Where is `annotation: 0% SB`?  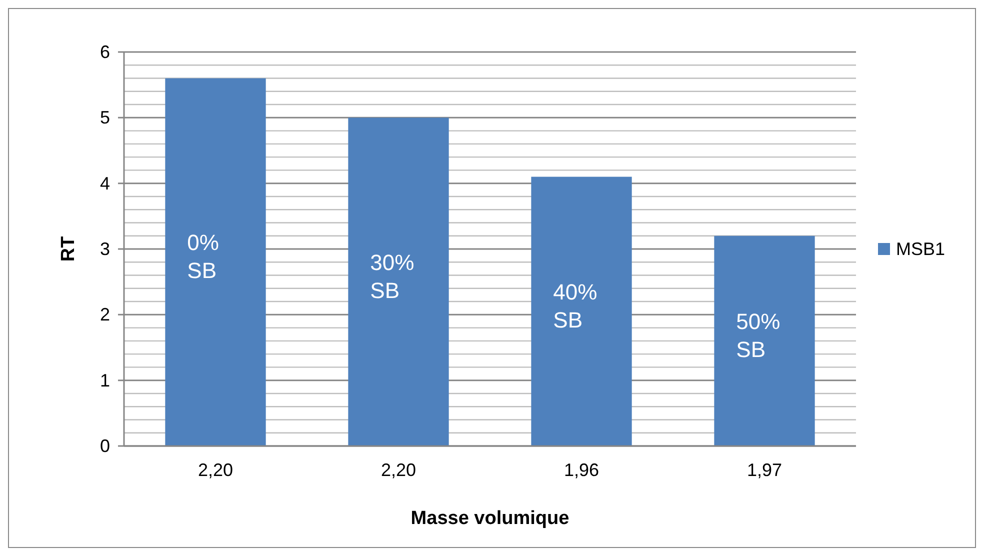
annotation: 0% SB is located at coordinates (203, 257).